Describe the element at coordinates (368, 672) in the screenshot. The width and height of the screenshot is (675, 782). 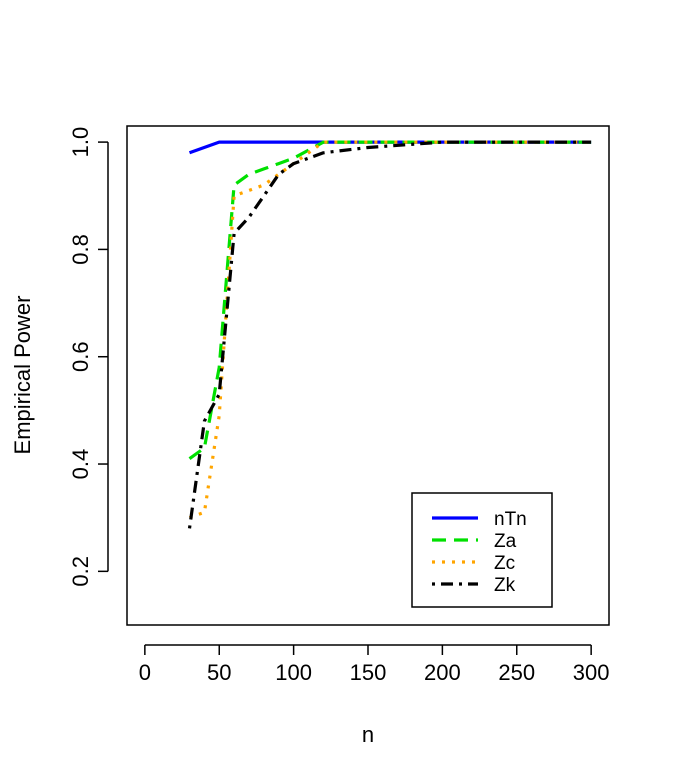
I see `x-tick-label: 150` at that location.